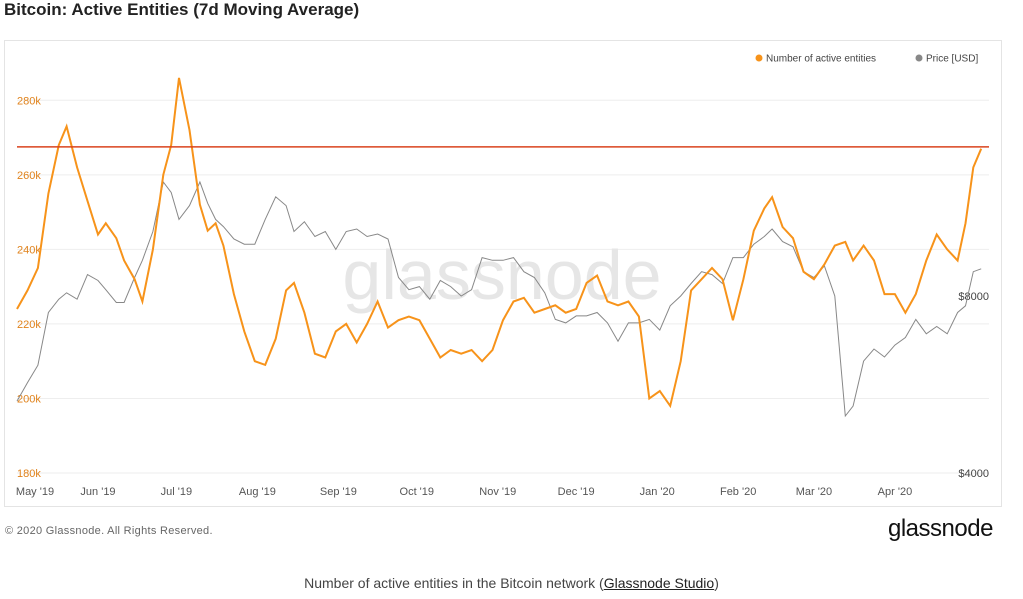 The image size is (1023, 599). What do you see at coordinates (35, 492) in the screenshot?
I see `x-tick-label: May '19` at bounding box center [35, 492].